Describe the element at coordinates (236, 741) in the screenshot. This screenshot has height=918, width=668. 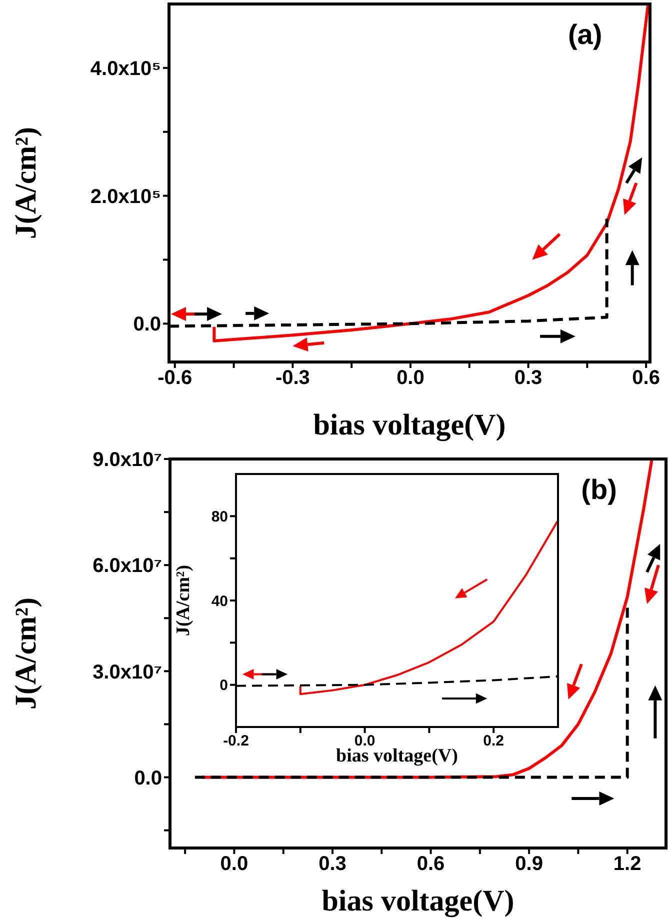
I see `x-tick-label: -0.2` at that location.